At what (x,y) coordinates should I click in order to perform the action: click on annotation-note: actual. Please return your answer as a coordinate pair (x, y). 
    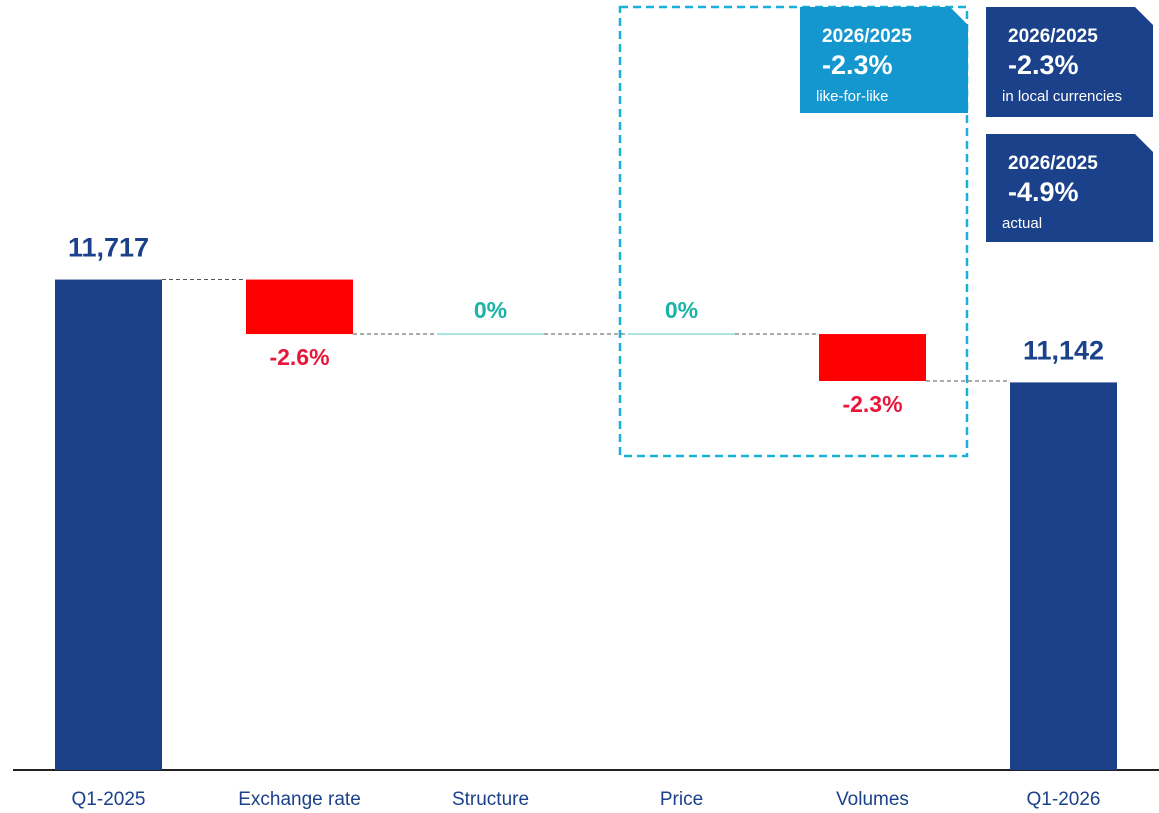
    Looking at the image, I should click on (1022, 223).